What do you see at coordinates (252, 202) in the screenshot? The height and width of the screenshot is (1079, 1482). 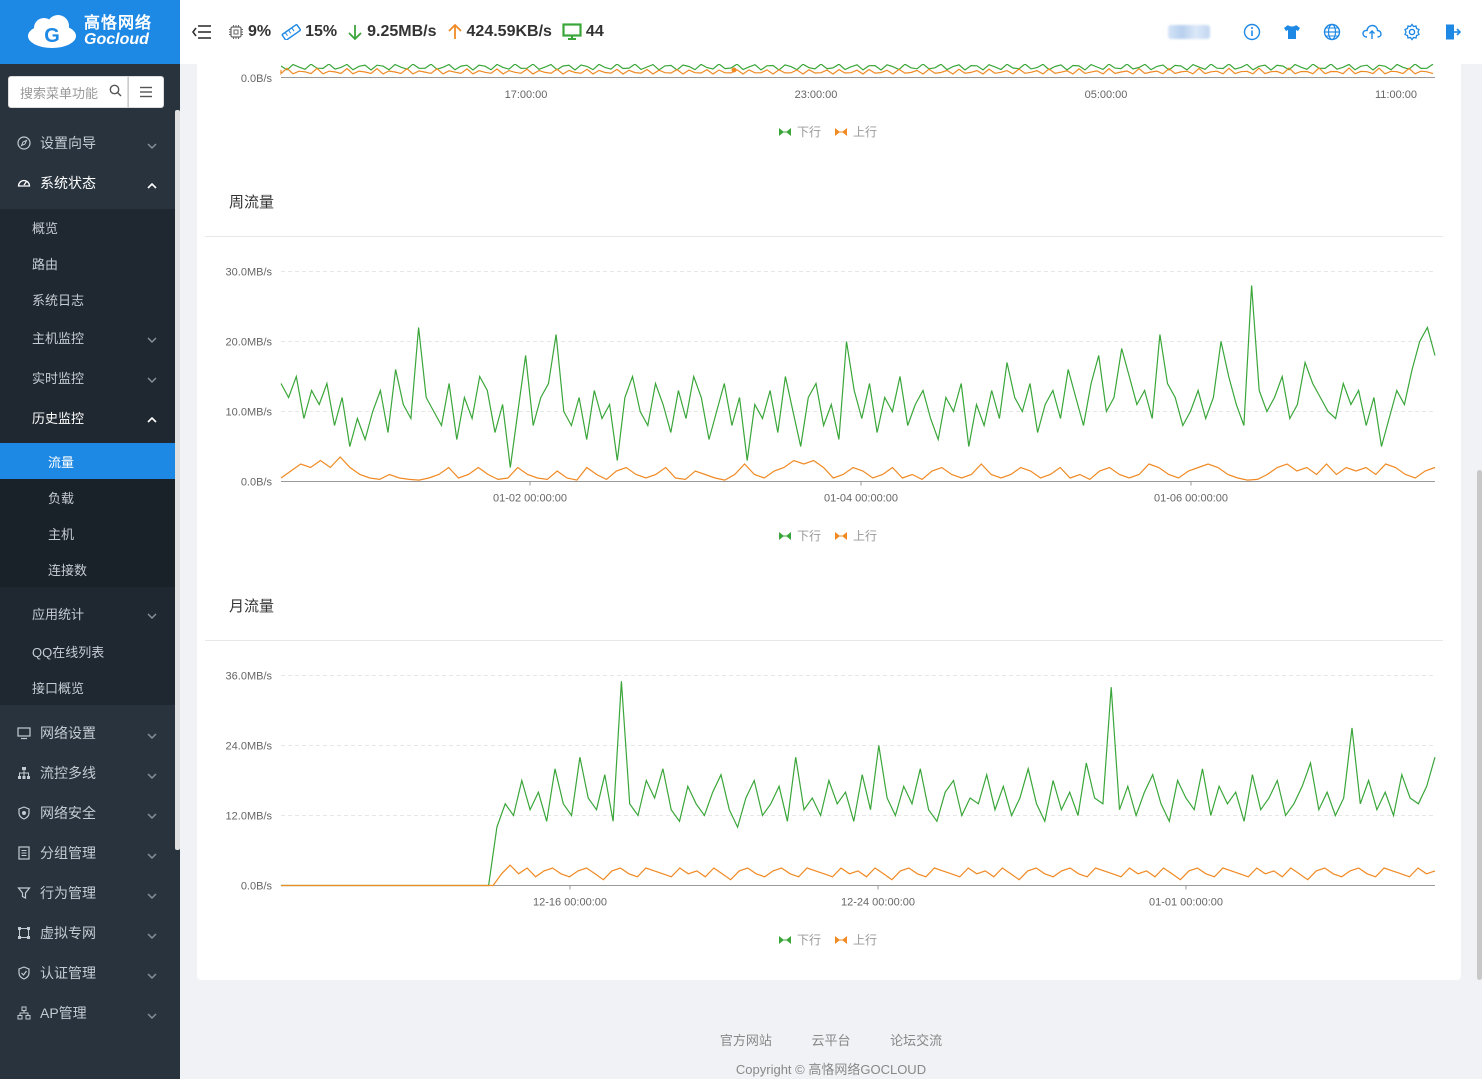 I see `weekly-chart-title: 周流量` at bounding box center [252, 202].